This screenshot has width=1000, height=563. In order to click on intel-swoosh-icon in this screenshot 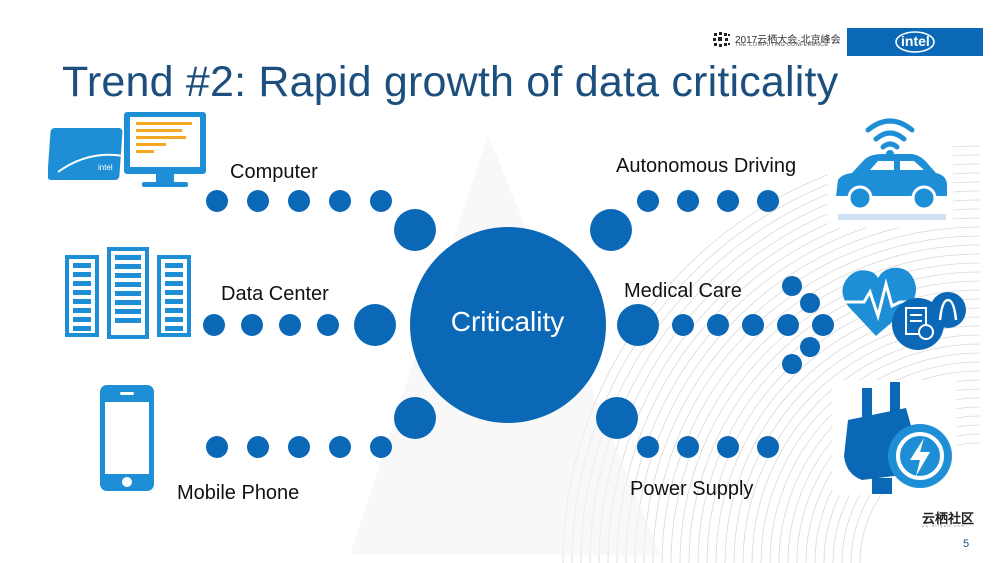, I will do `click(915, 42)`.